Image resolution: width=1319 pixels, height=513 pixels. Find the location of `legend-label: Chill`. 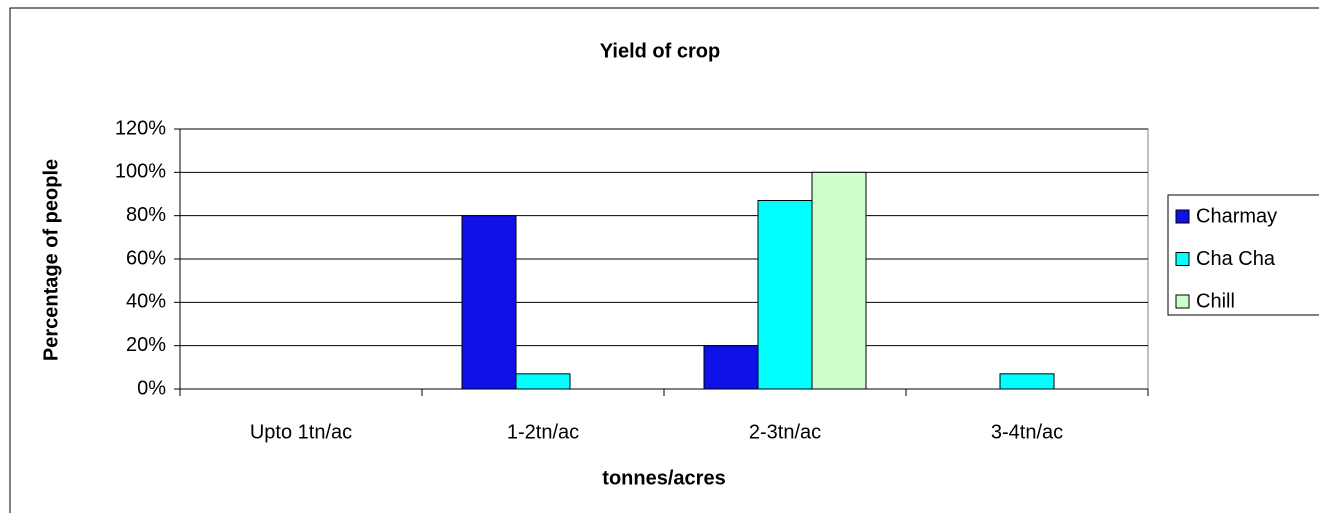

legend-label: Chill is located at coordinates (1215, 301).